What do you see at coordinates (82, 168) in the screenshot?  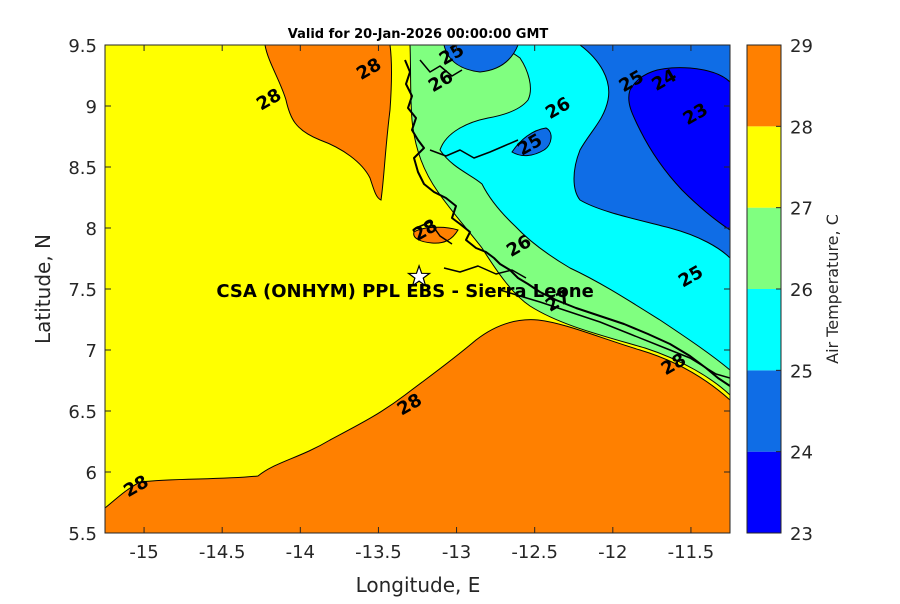 I see `y-tick-label: 8.5` at bounding box center [82, 168].